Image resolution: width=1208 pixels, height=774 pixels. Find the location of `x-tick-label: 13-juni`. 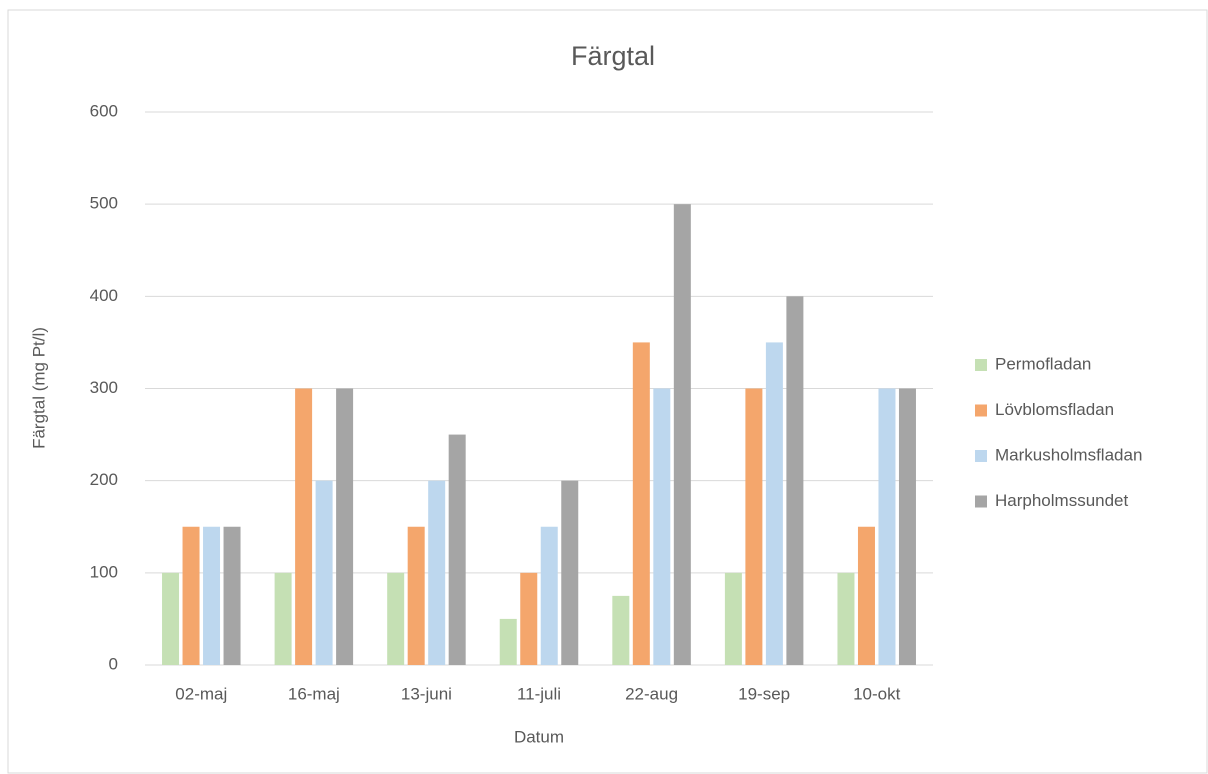

x-tick-label: 13-juni is located at coordinates (426, 693).